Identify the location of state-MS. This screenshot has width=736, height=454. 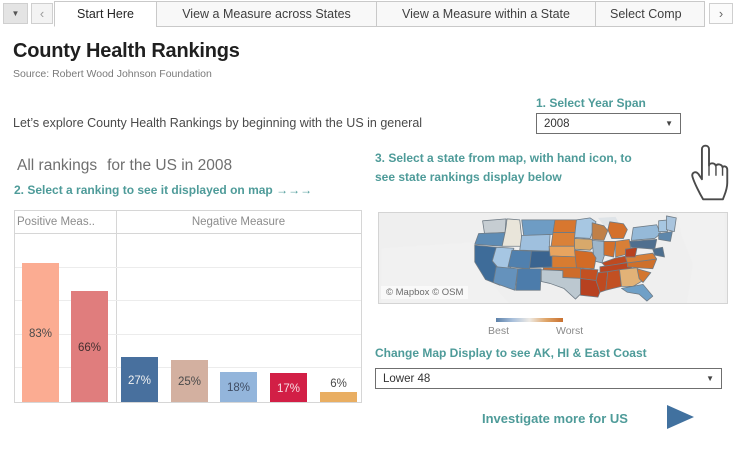
(602, 282).